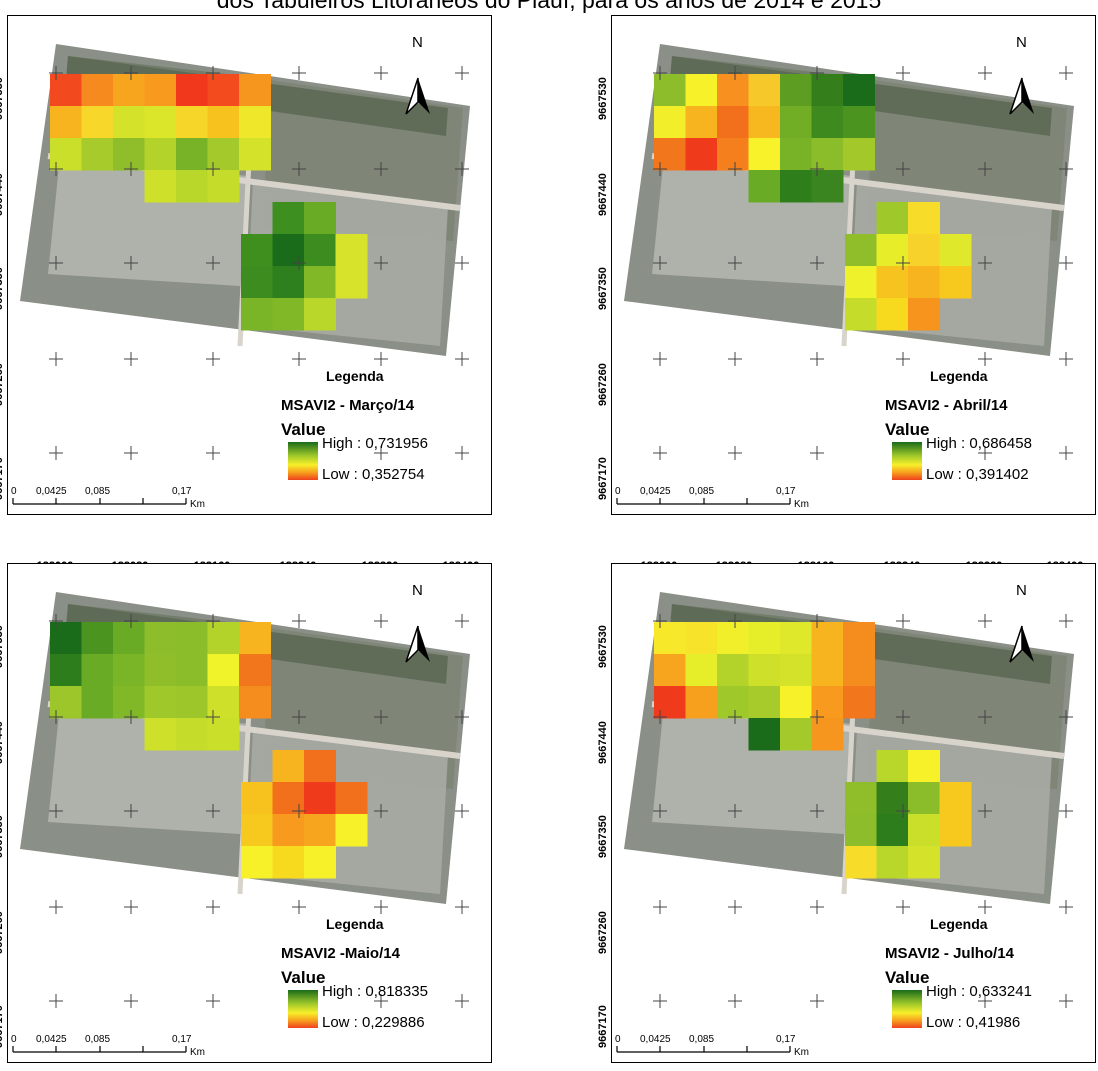 Image resolution: width=1098 pixels, height=1071 pixels. I want to click on scale-label: 0,085, so click(98, 1039).